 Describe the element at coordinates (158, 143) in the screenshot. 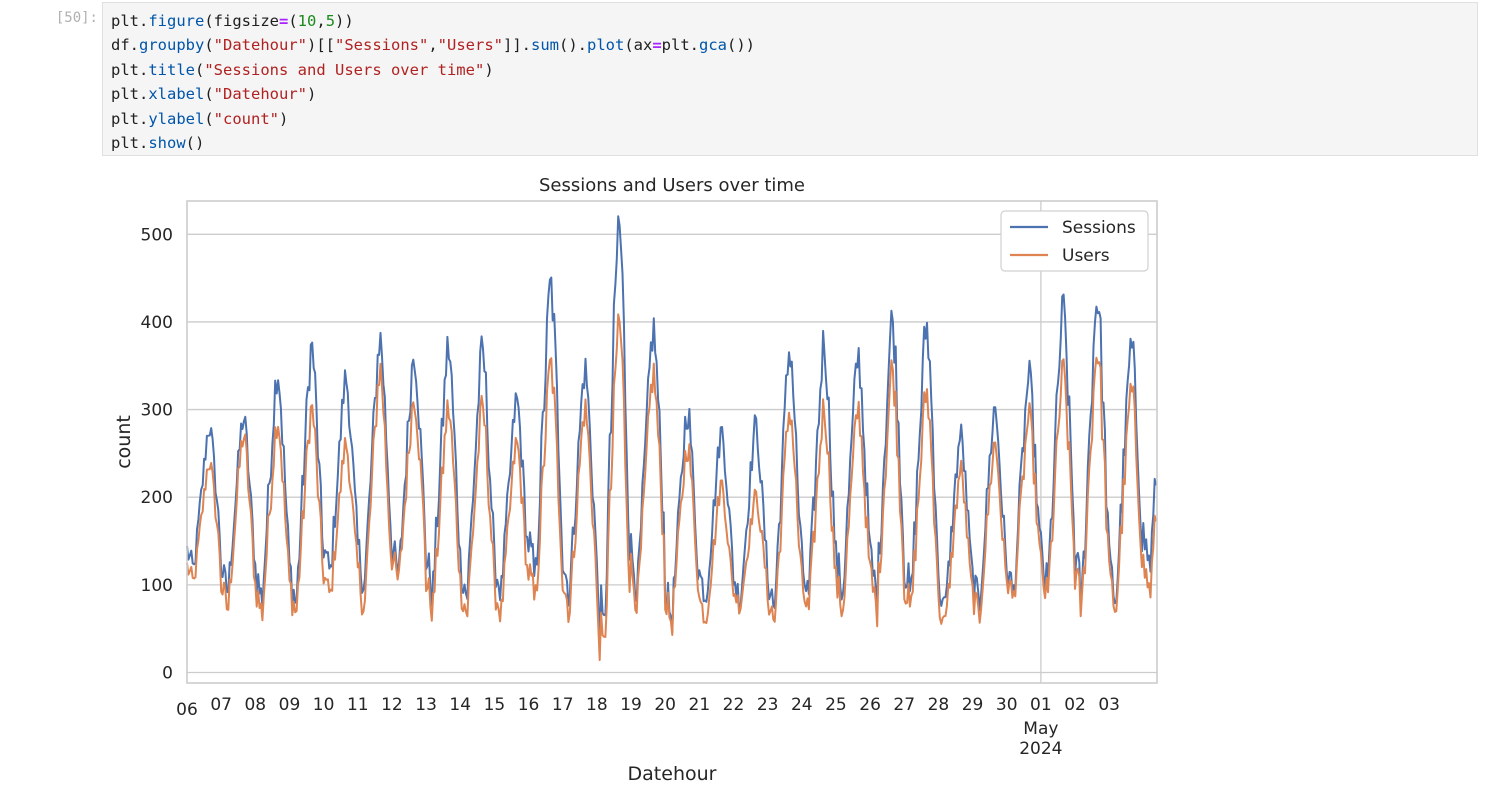

I see `code-line: plt.show()` at that location.